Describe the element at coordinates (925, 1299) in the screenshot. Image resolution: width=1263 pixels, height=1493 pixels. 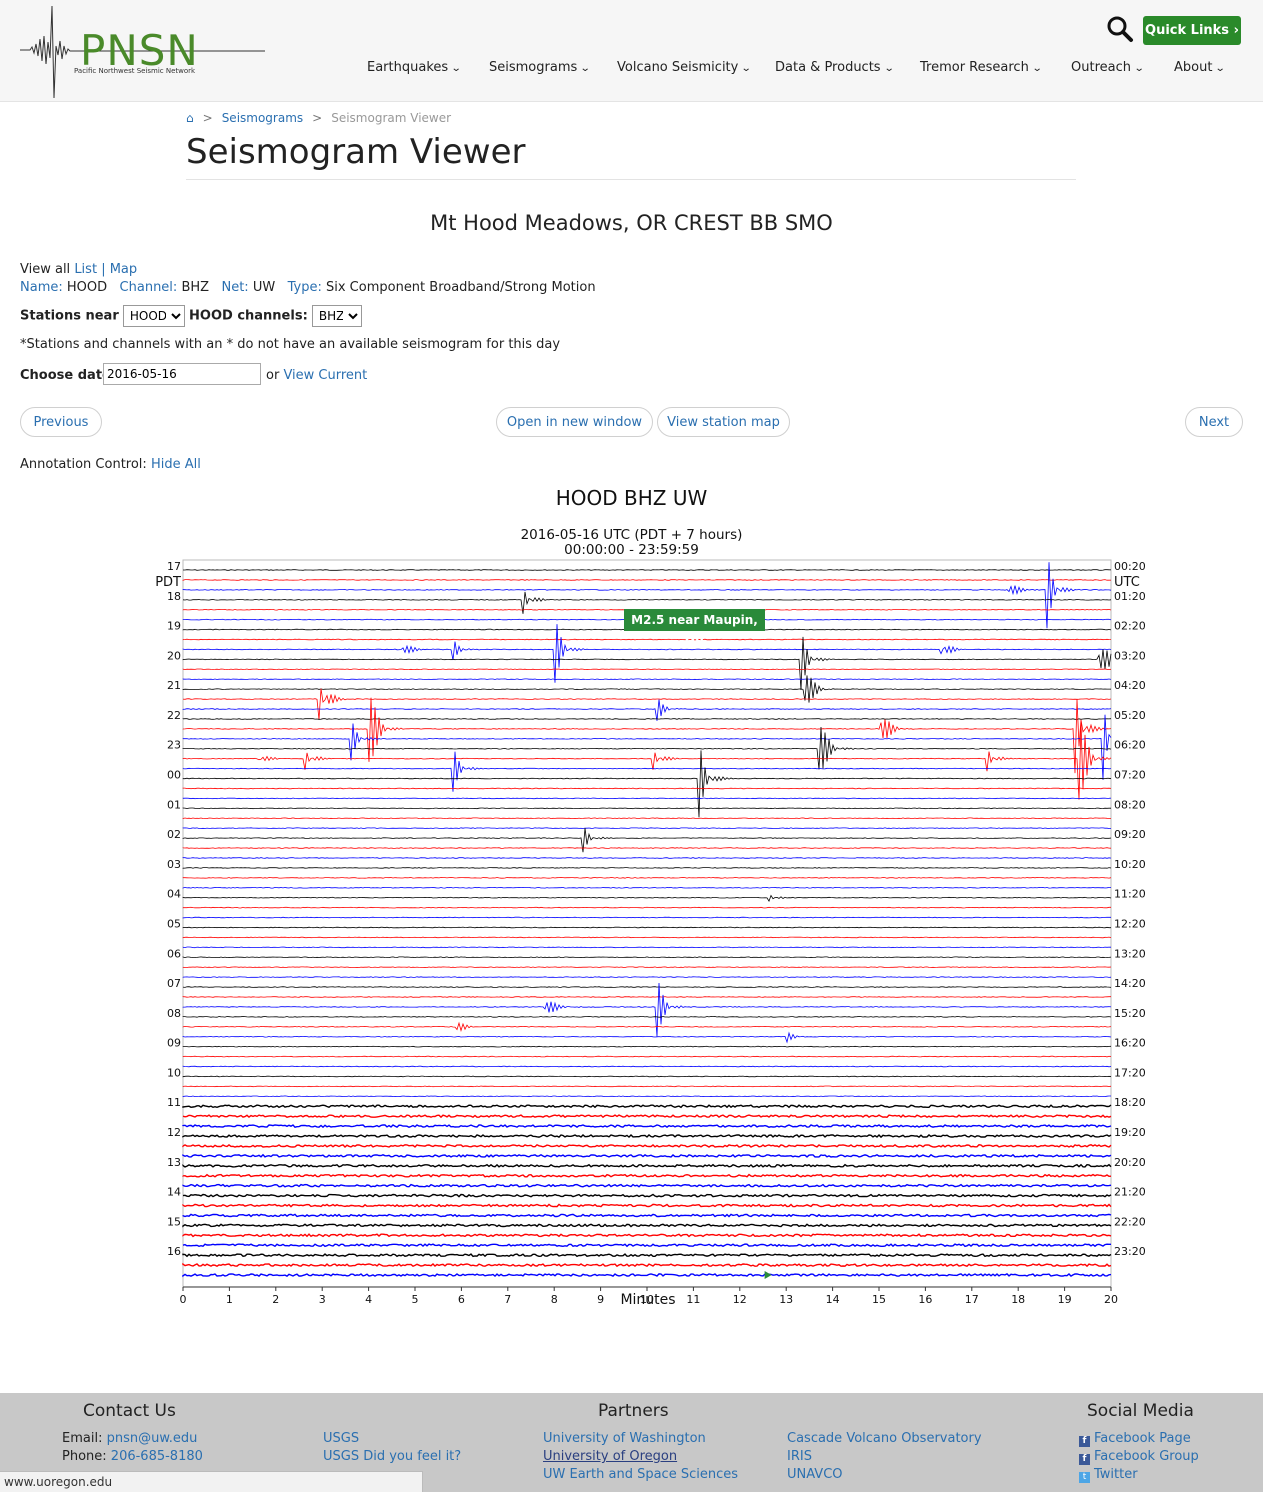
I see `x-tick-label: 16` at that location.